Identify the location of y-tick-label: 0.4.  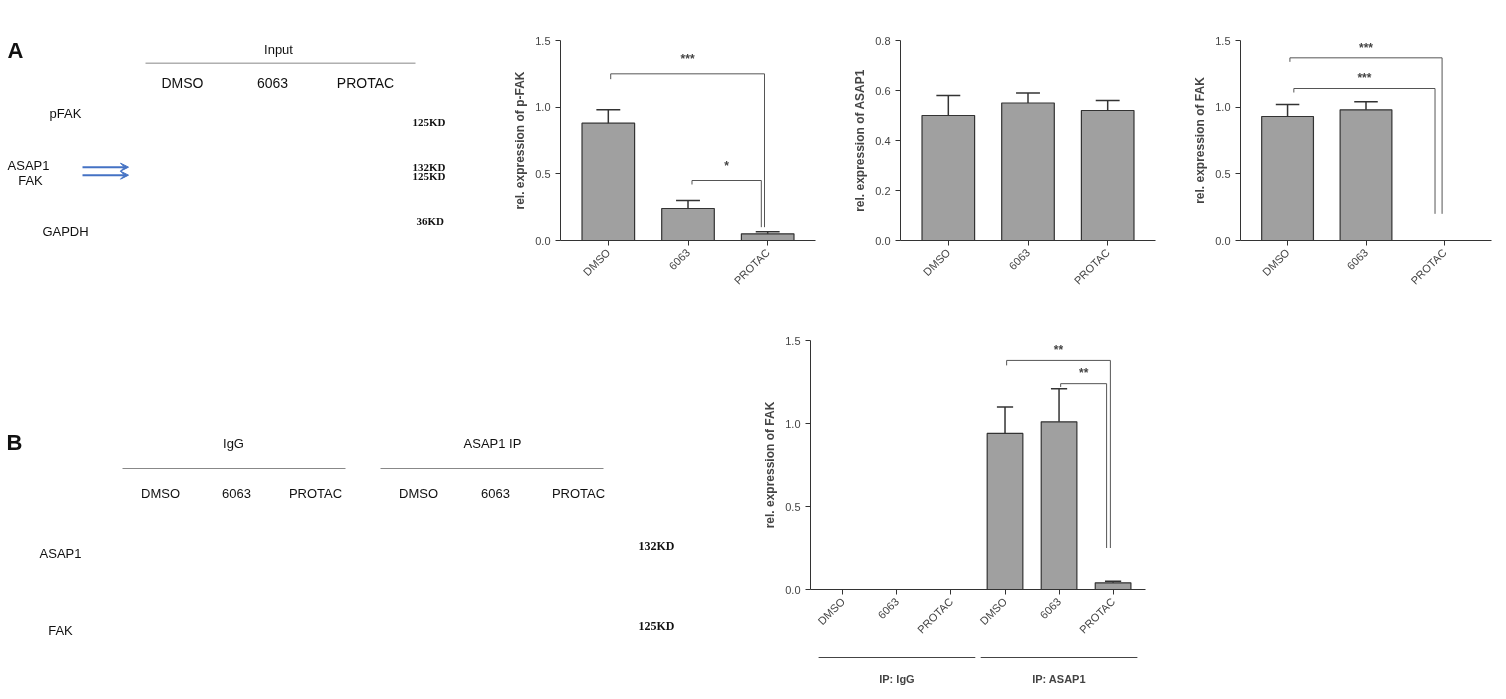
(883, 140).